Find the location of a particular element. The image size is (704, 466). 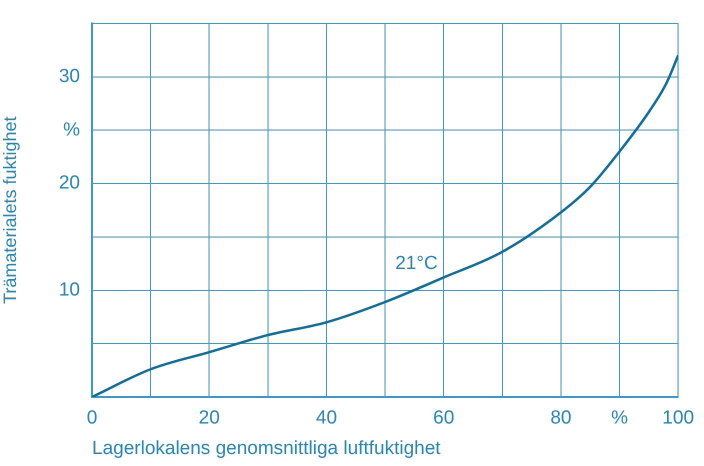

x-tick-label: 80 is located at coordinates (561, 418).